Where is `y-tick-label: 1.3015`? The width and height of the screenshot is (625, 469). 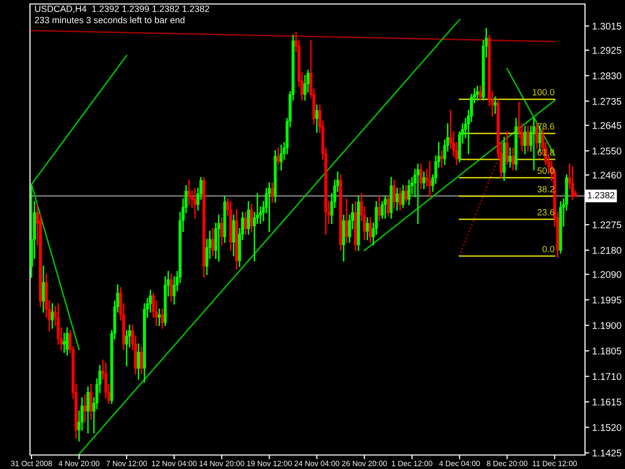
y-tick-label: 1.3015 is located at coordinates (607, 26).